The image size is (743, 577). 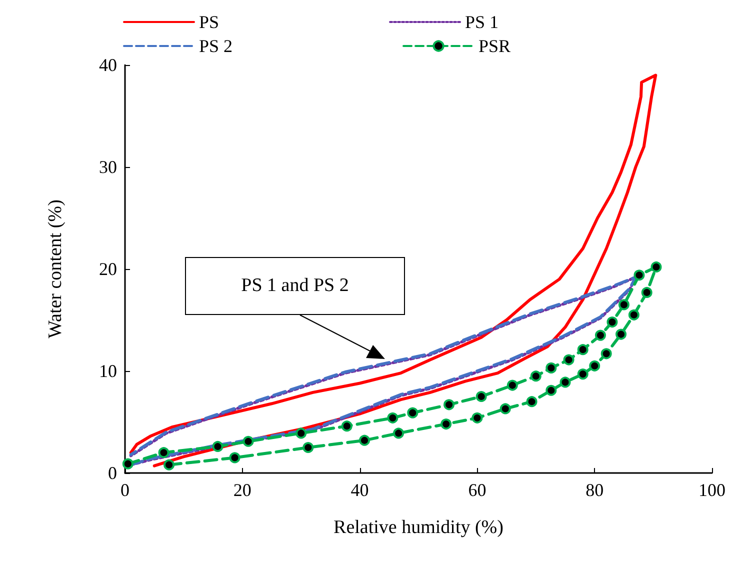 What do you see at coordinates (209, 22) in the screenshot?
I see `legend-label: PS` at bounding box center [209, 22].